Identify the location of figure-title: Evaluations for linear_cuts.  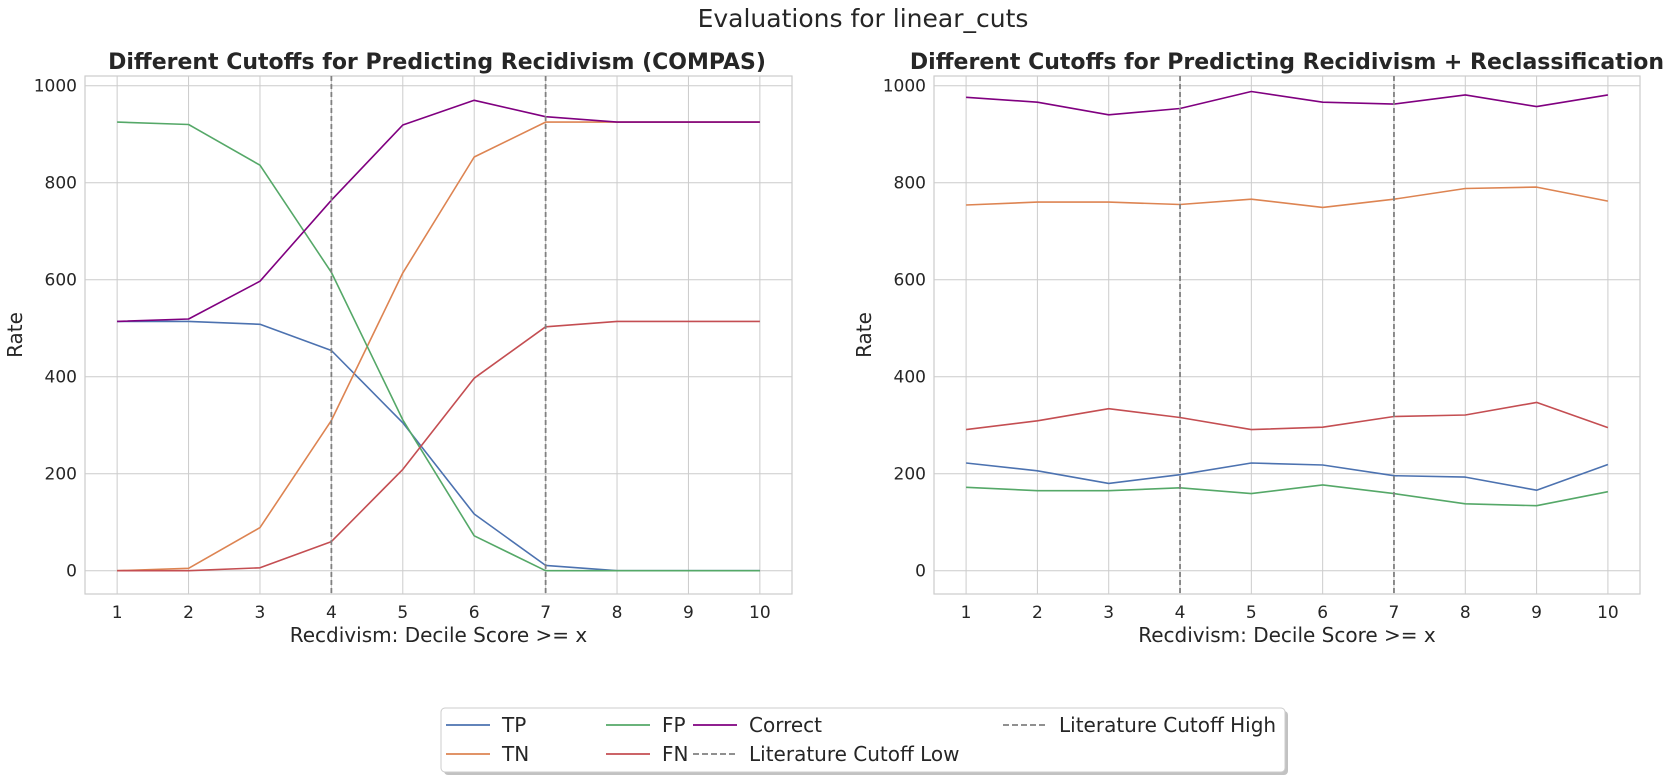
(863, 18).